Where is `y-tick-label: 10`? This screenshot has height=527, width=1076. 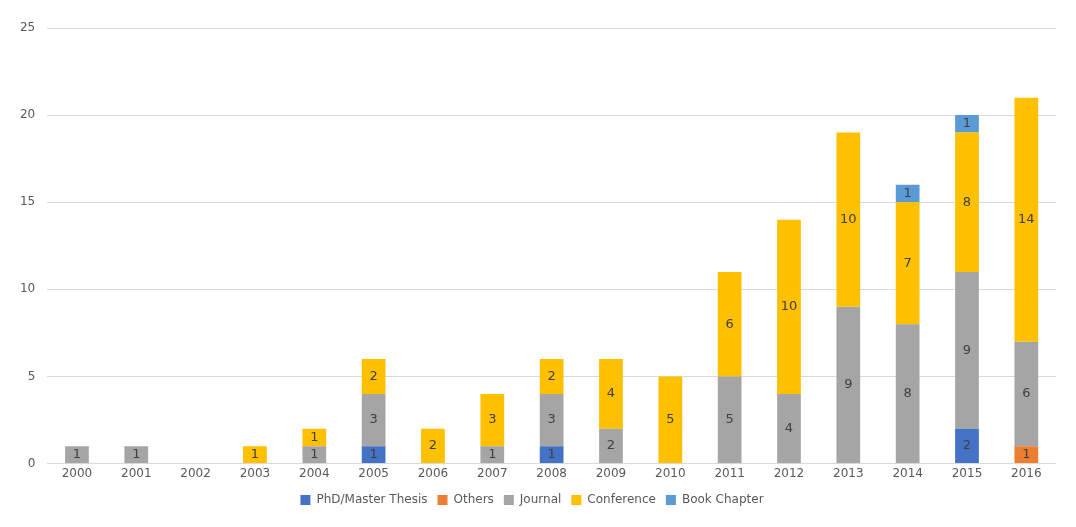
y-tick-label: 10 is located at coordinates (27, 288).